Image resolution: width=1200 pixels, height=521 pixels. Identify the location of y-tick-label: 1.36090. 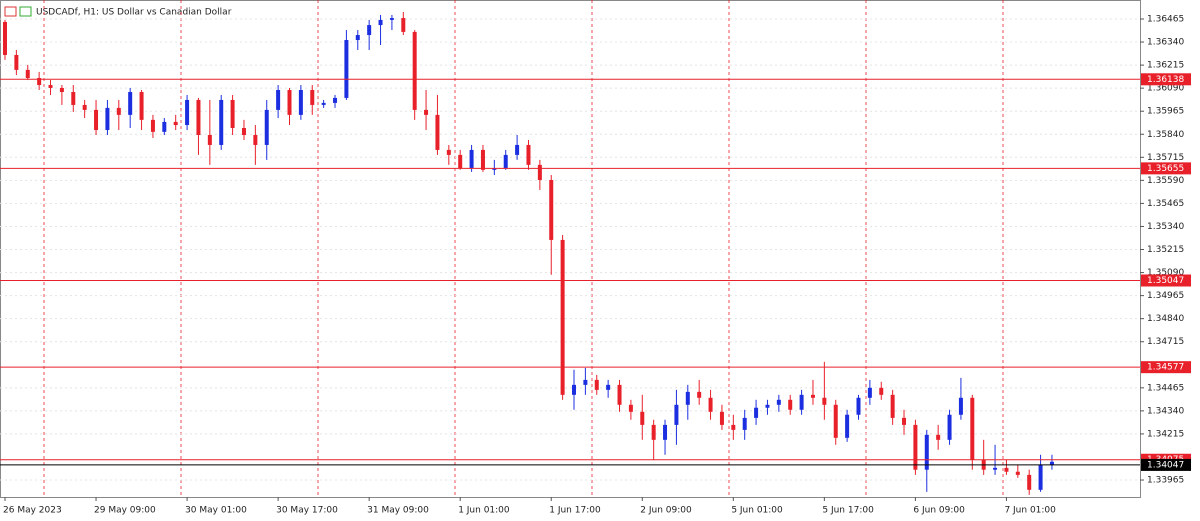
(1165, 89).